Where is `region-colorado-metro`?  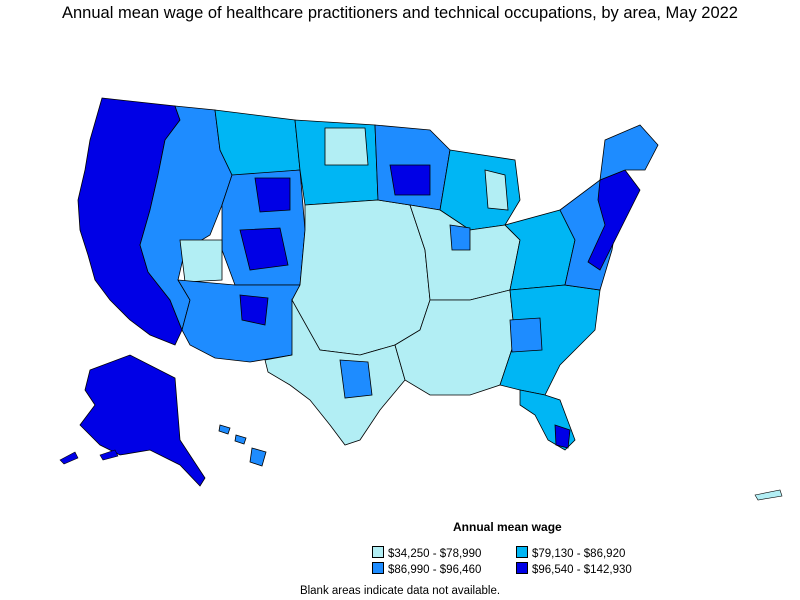 region-colorado-metro is located at coordinates (264, 249).